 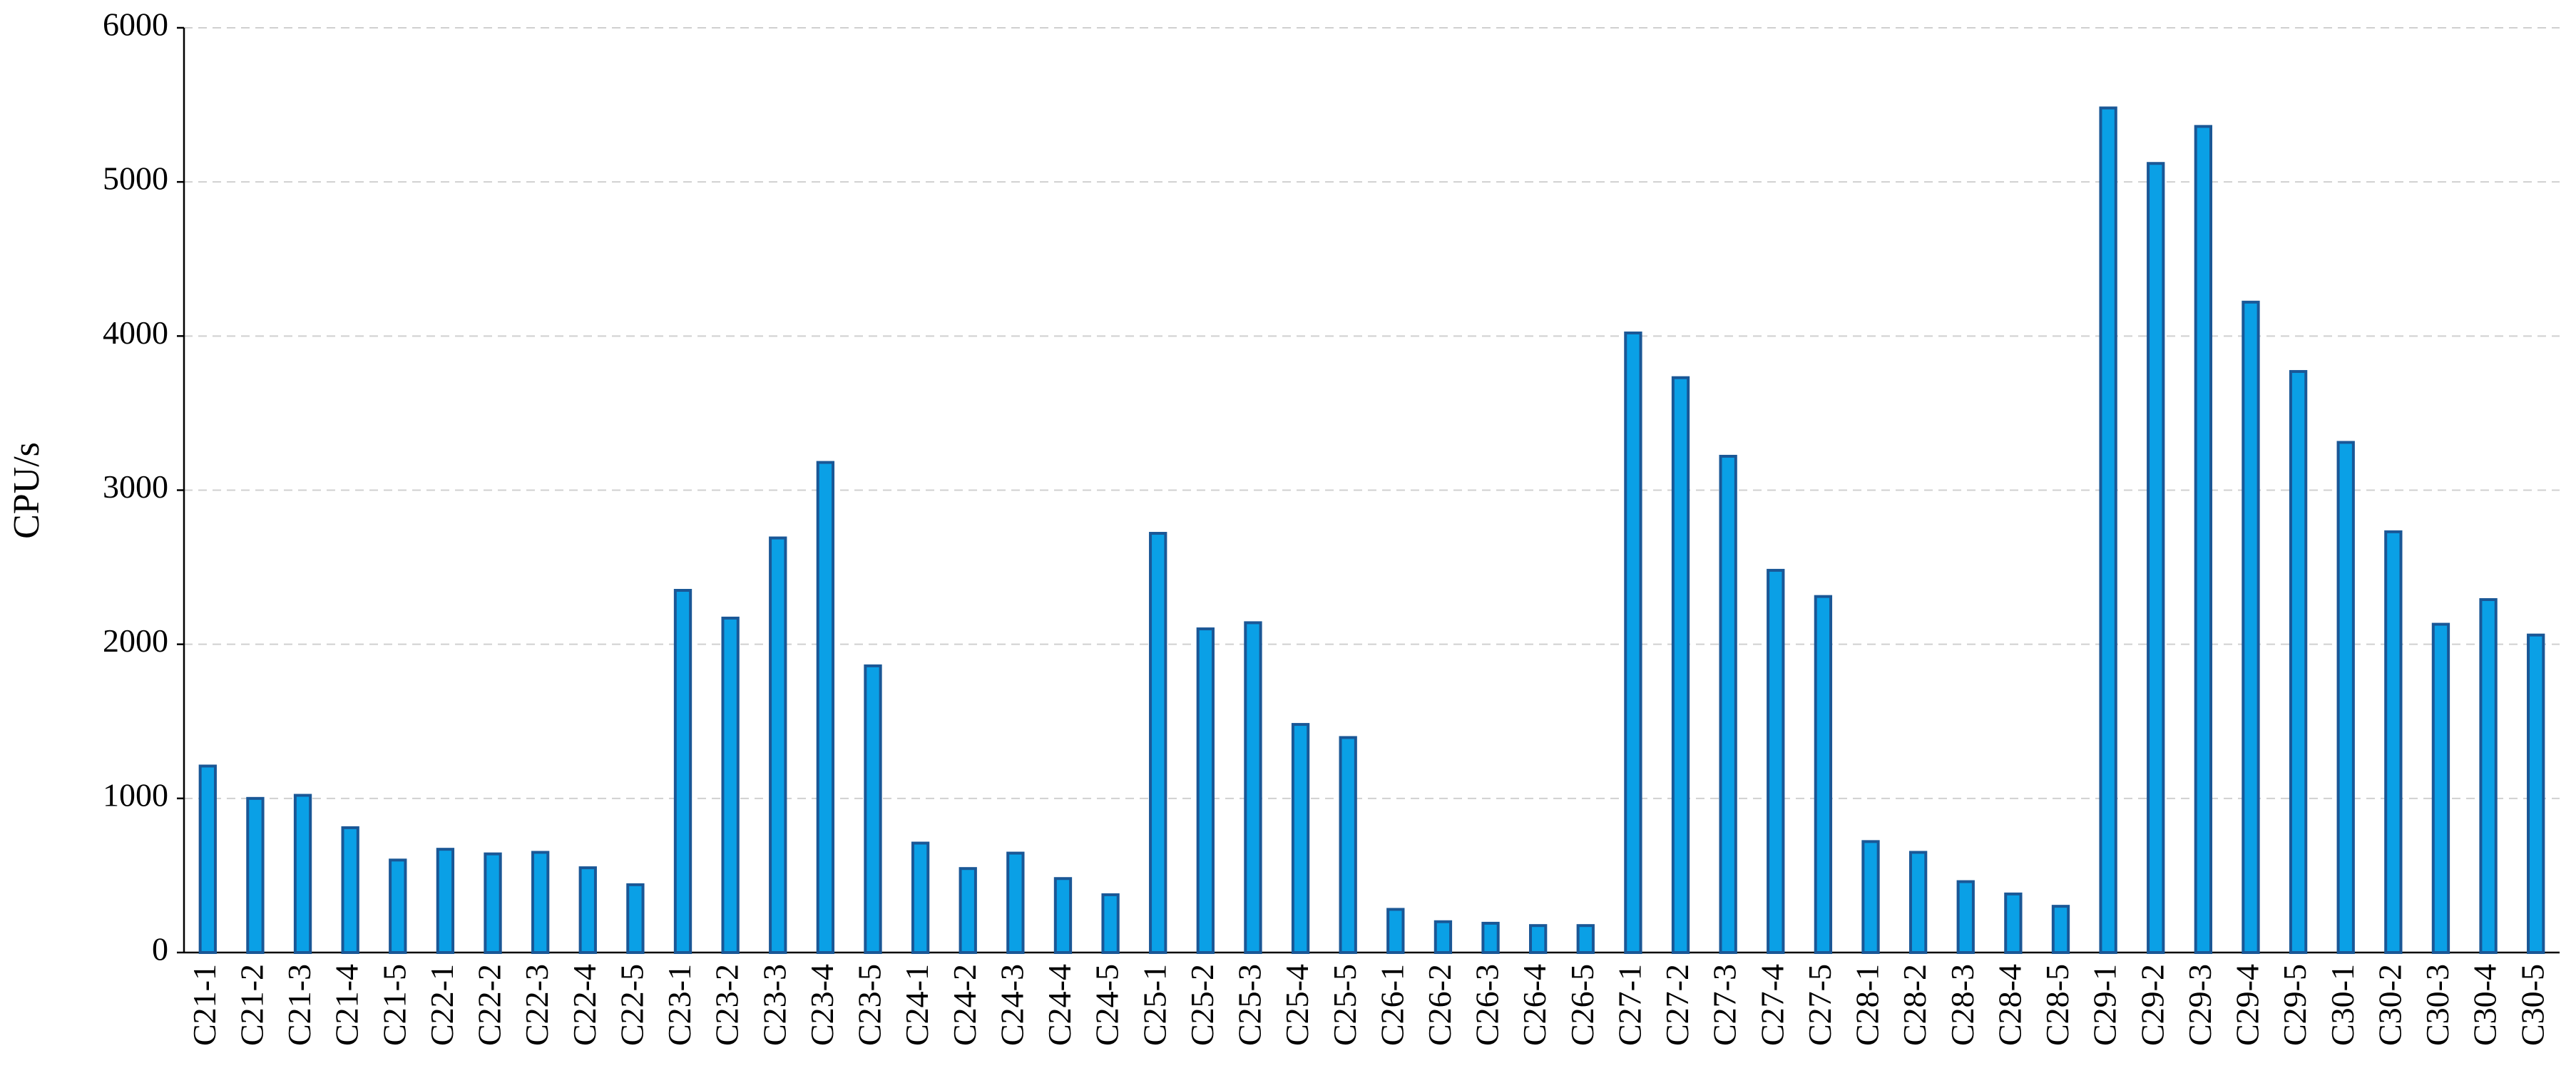 What do you see at coordinates (1725, 1005) in the screenshot?
I see `x-tick-label: C27-3` at bounding box center [1725, 1005].